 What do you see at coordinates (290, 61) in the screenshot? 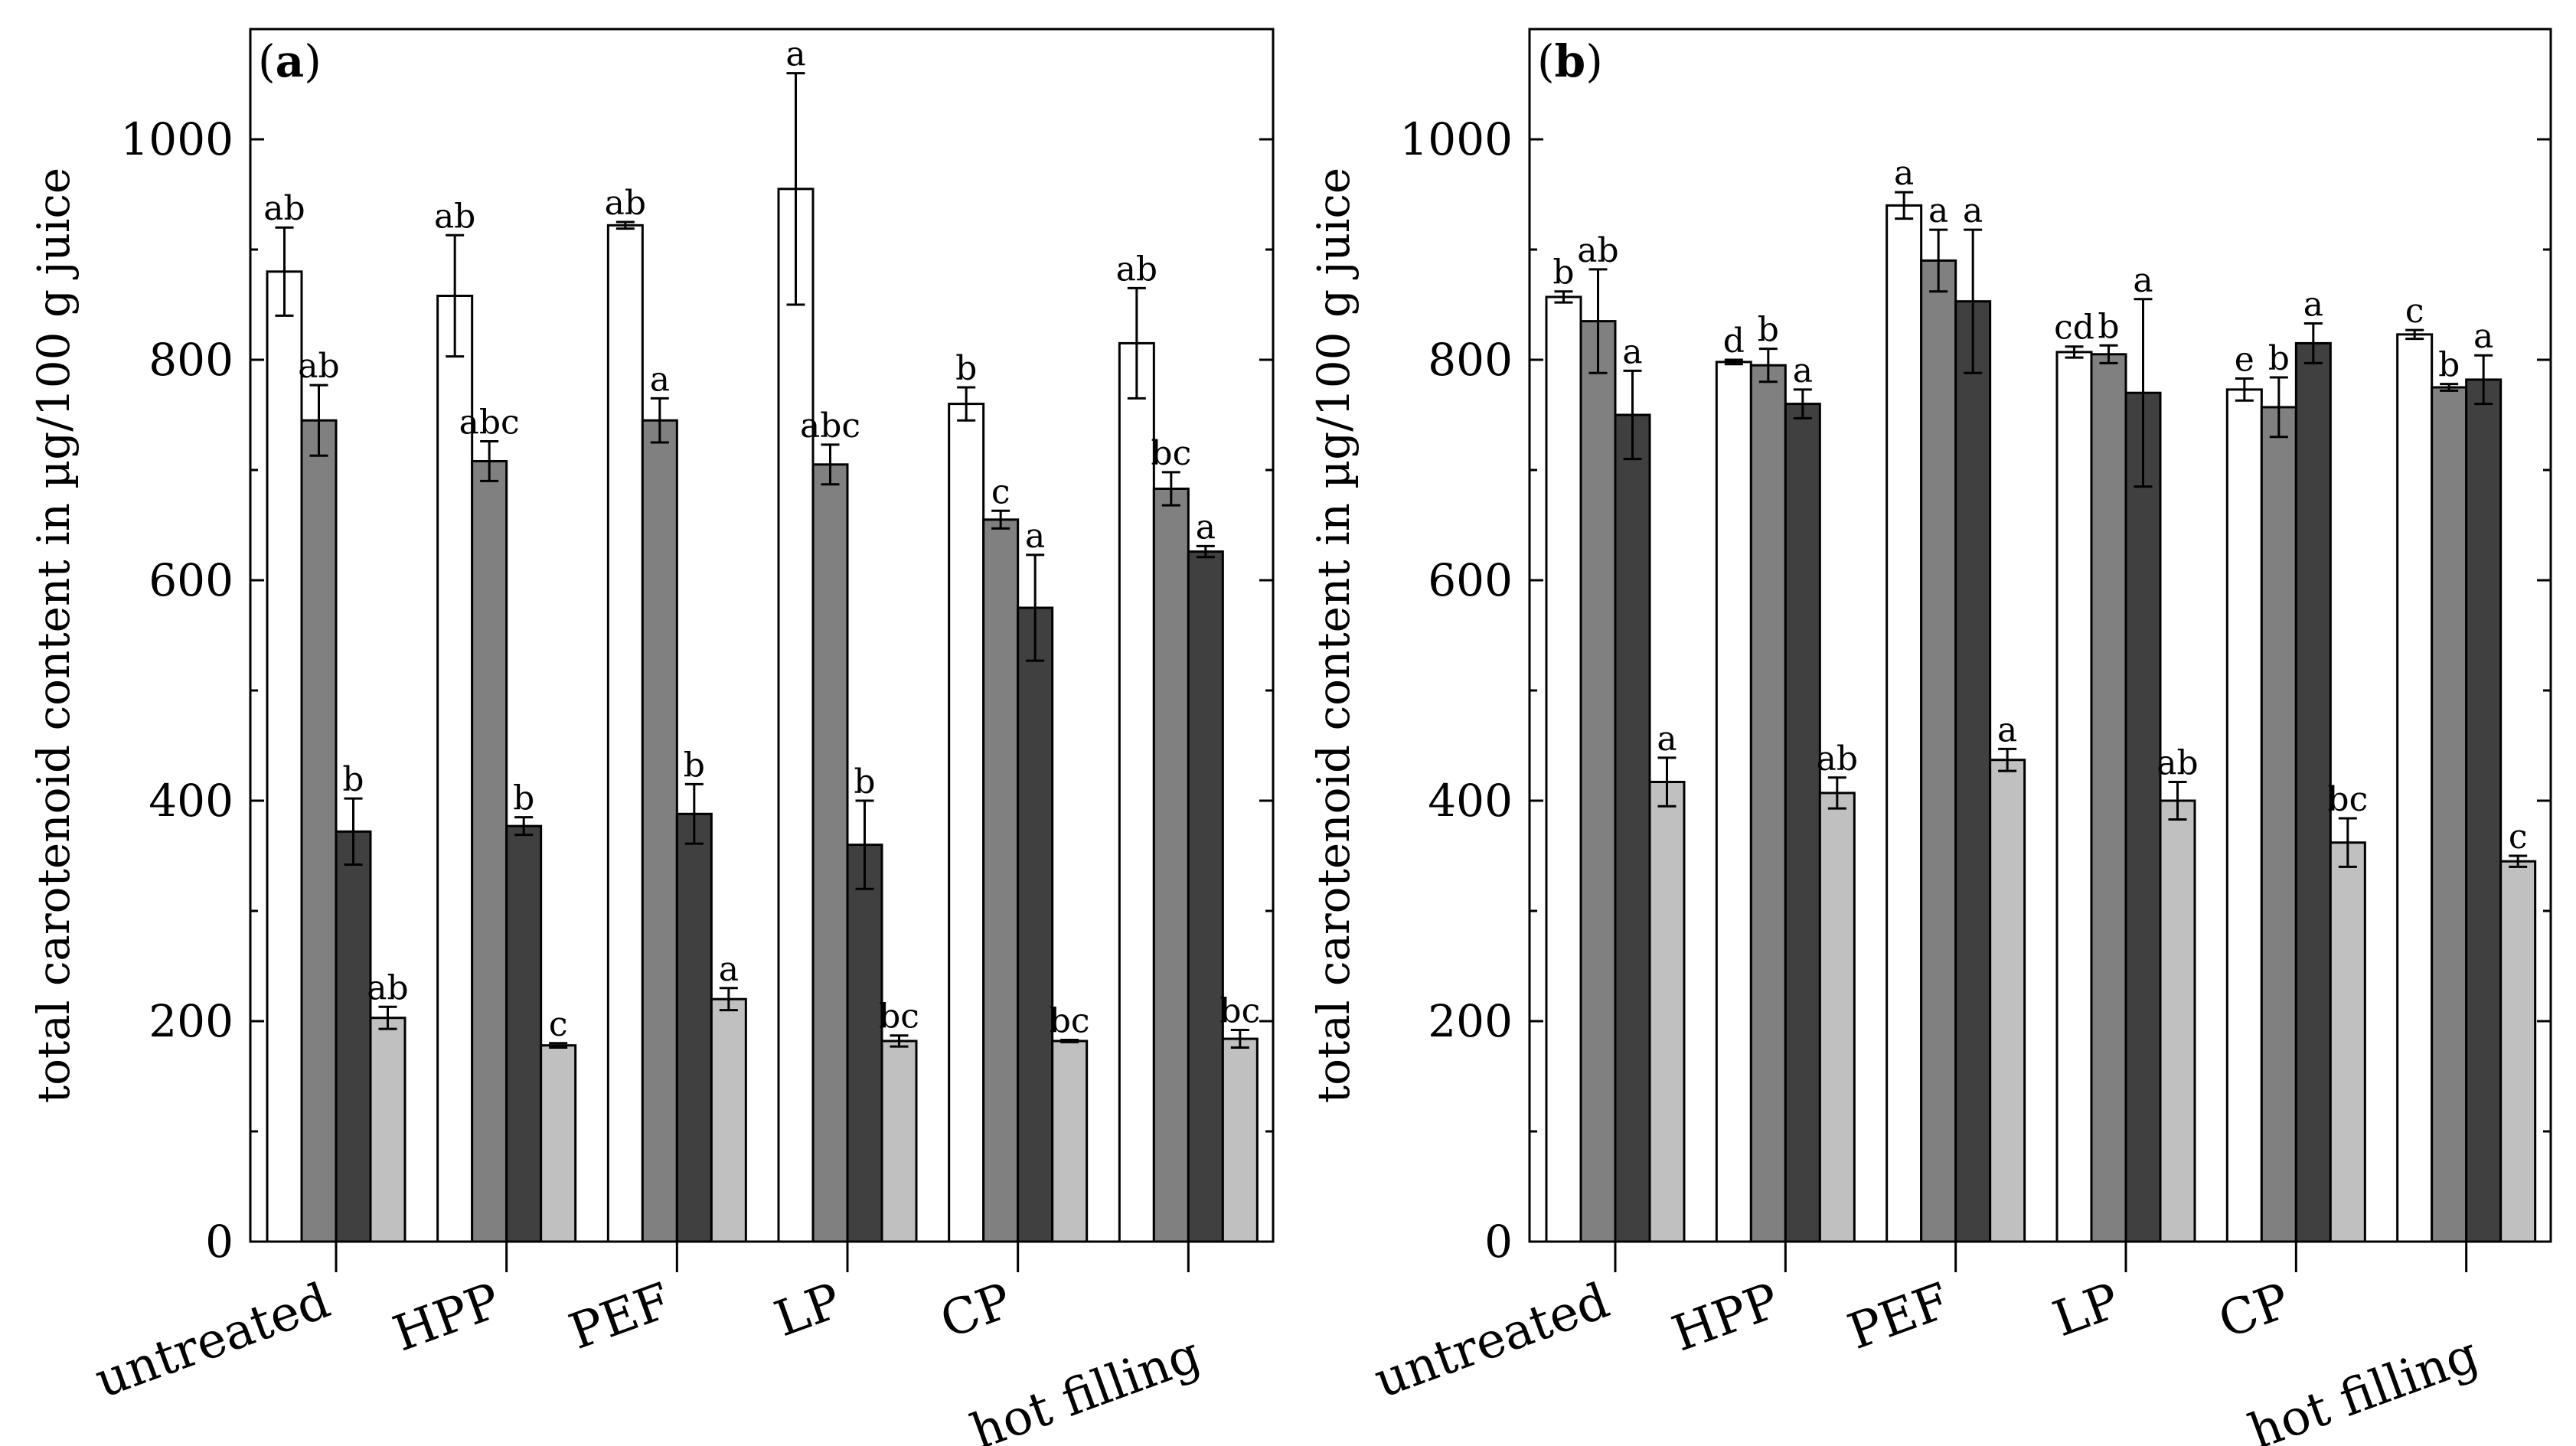
I see `panel-label: (a)` at bounding box center [290, 61].